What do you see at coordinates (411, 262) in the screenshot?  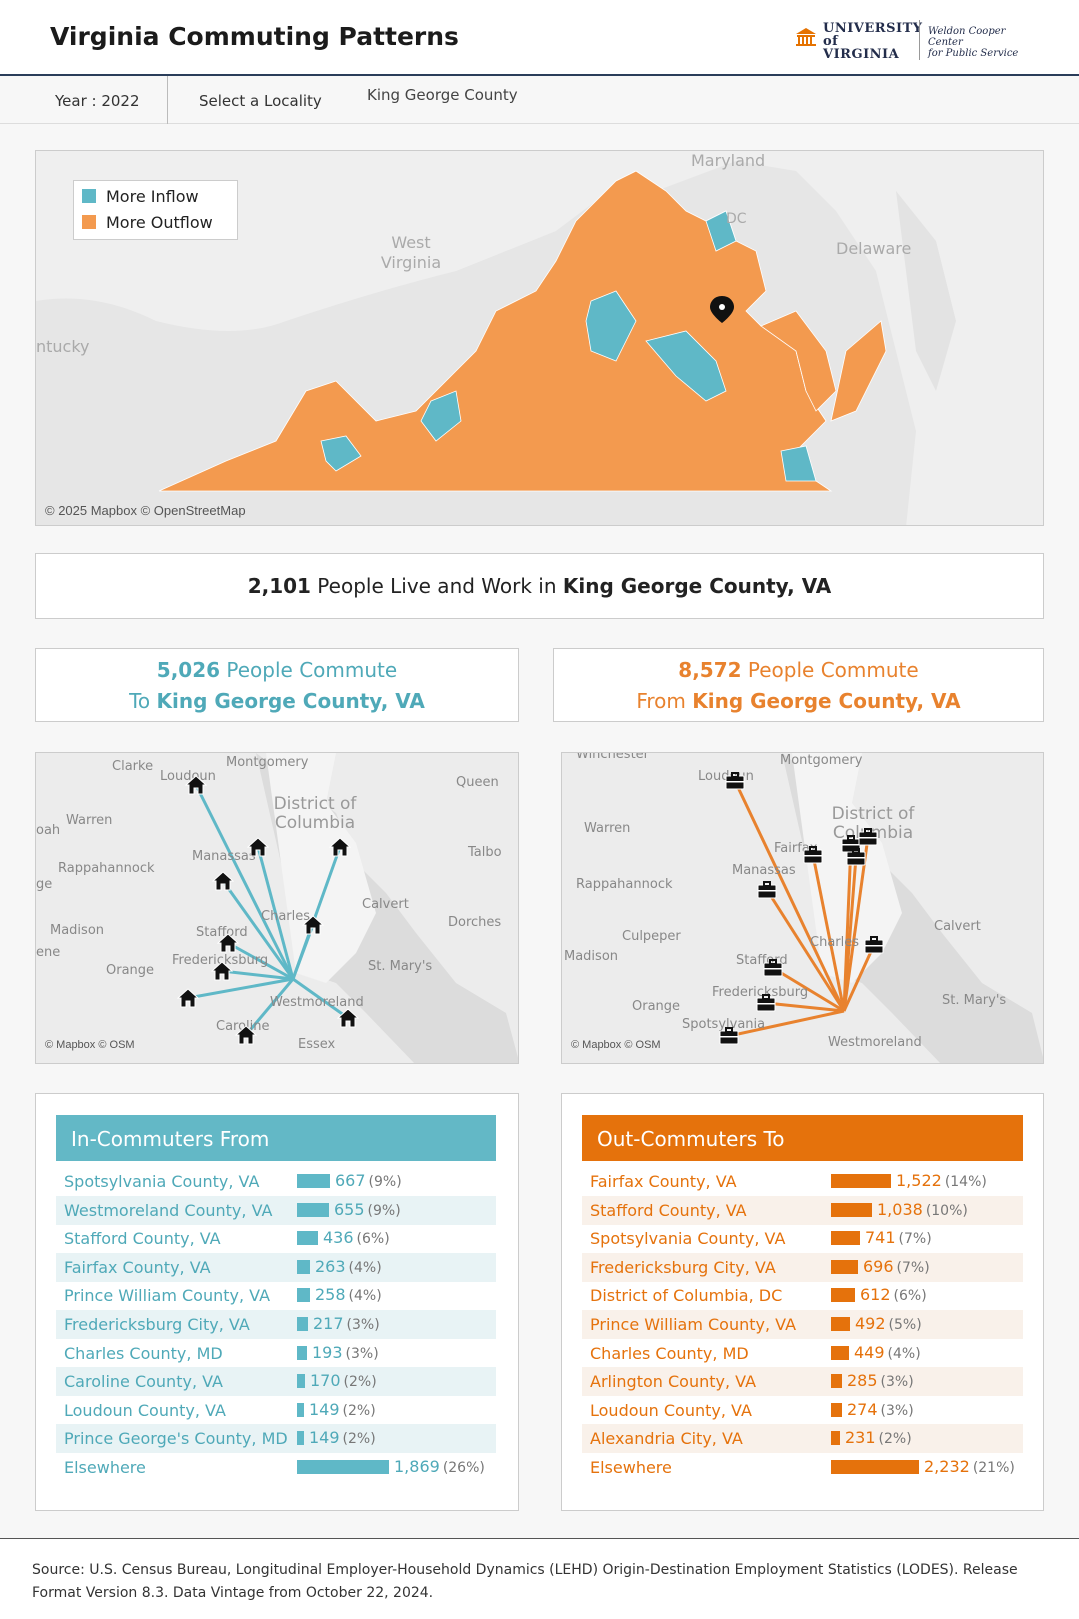 I see `map-label-virginia: Virginia` at bounding box center [411, 262].